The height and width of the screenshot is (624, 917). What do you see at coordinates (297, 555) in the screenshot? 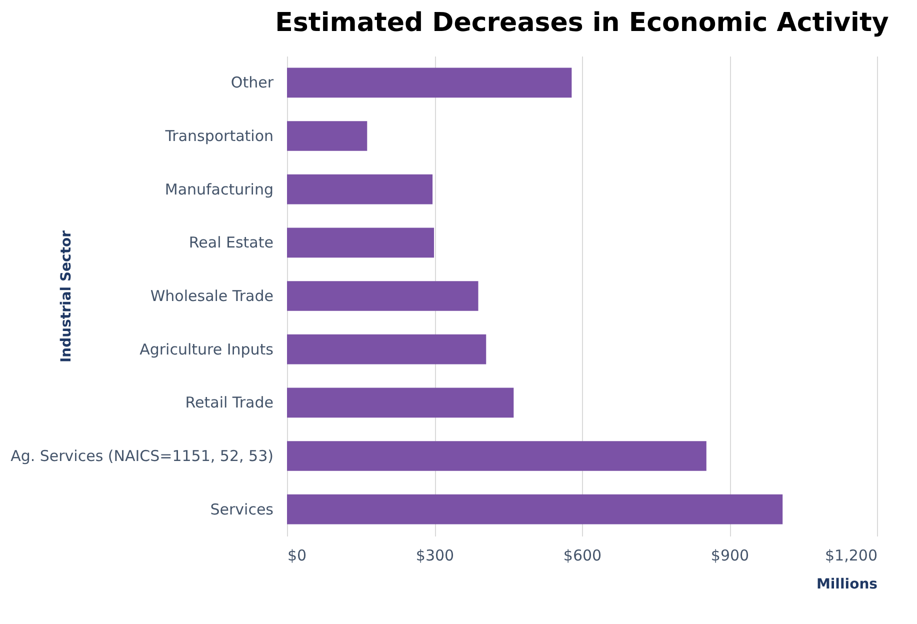
I see `x-tick-label: $0` at bounding box center [297, 555].